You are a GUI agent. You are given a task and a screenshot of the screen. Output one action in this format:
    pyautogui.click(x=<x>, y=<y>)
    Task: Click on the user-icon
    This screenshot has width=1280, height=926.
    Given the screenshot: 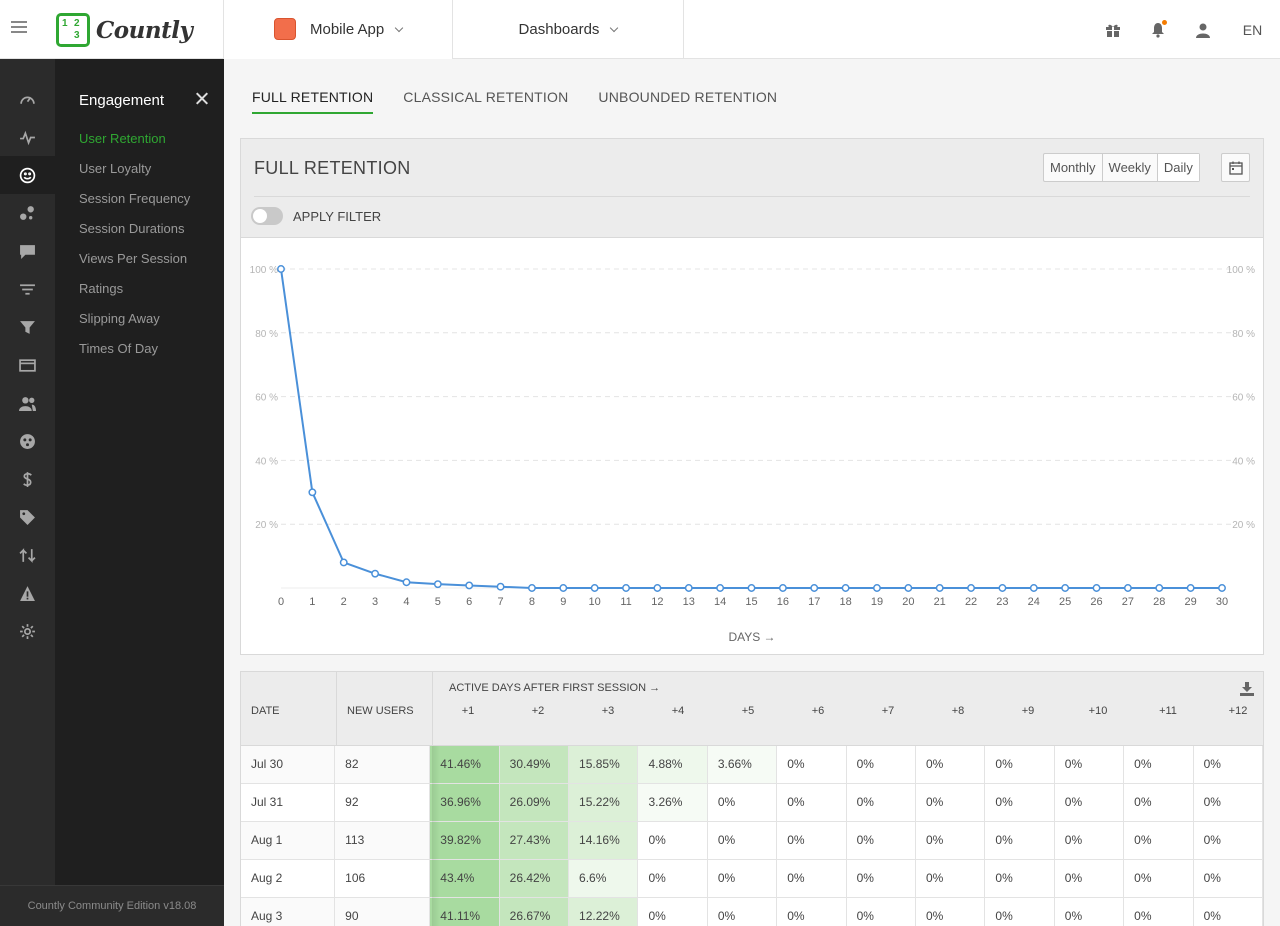 What is the action you would take?
    pyautogui.click(x=1202, y=29)
    